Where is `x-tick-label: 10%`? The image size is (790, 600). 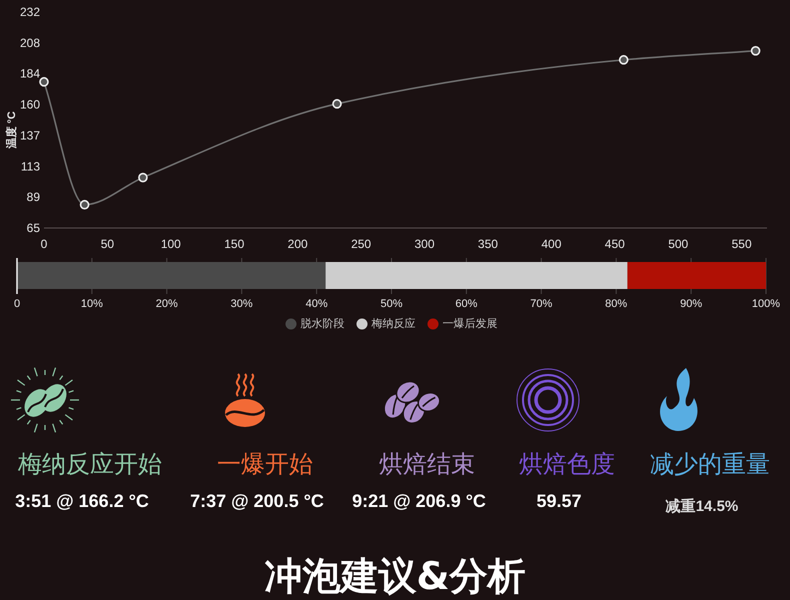 x-tick-label: 10% is located at coordinates (92, 304).